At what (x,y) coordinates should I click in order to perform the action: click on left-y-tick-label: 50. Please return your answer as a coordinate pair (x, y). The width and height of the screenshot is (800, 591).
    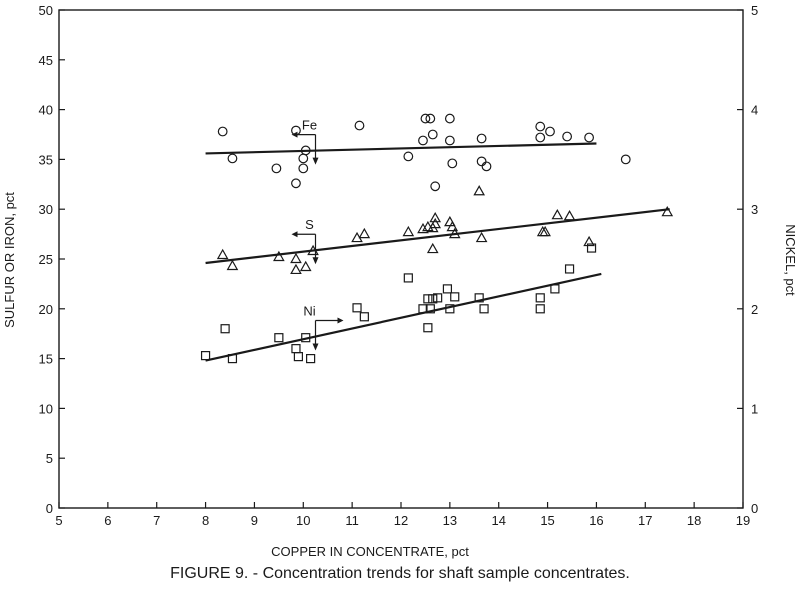
    Looking at the image, I should click on (46, 10).